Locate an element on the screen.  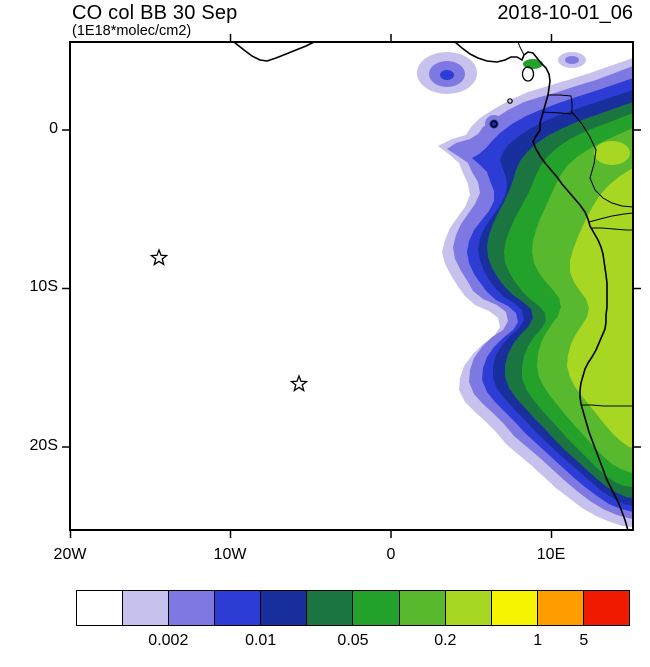
x-axis-label-20w: 20W is located at coordinates (70, 554).